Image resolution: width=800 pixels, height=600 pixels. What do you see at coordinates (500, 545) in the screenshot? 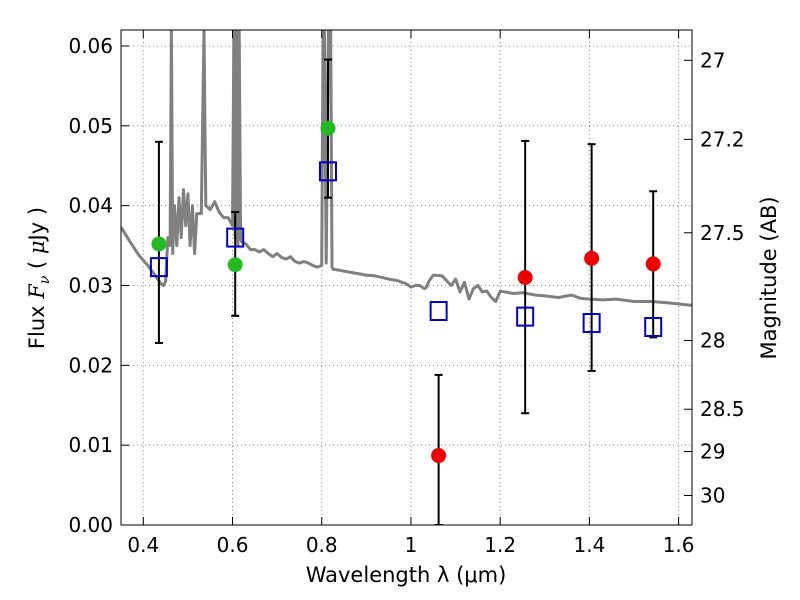
I see `x-tick-label: 1.2` at bounding box center [500, 545].